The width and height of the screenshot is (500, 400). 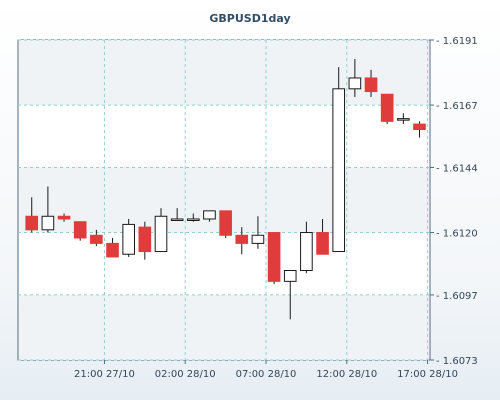 I want to click on x-tick-label: 21:00 27/10, so click(x=104, y=374).